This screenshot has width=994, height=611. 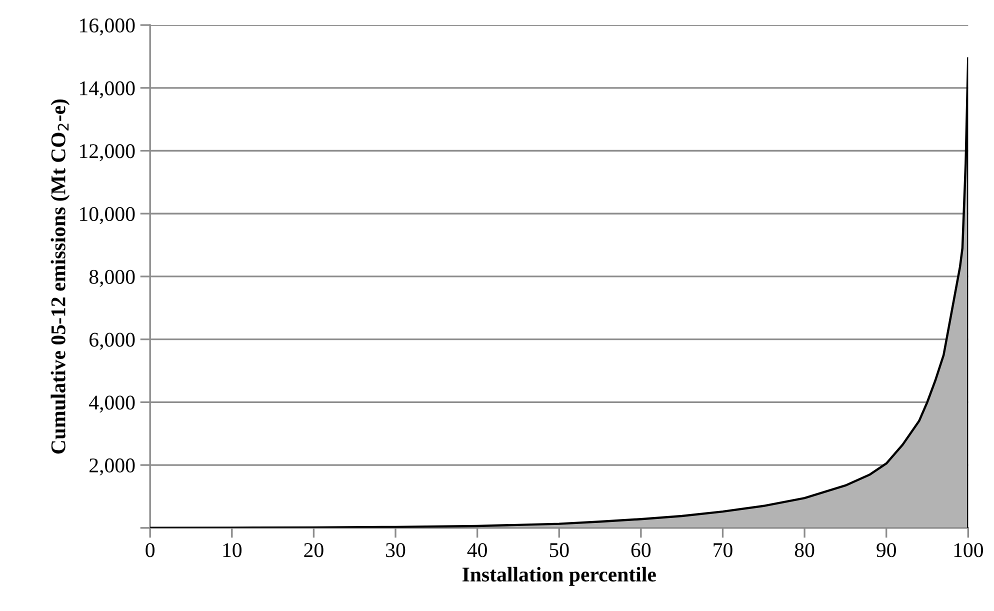 What do you see at coordinates (112, 404) in the screenshot?
I see `y-tick-label: 4,000` at bounding box center [112, 404].